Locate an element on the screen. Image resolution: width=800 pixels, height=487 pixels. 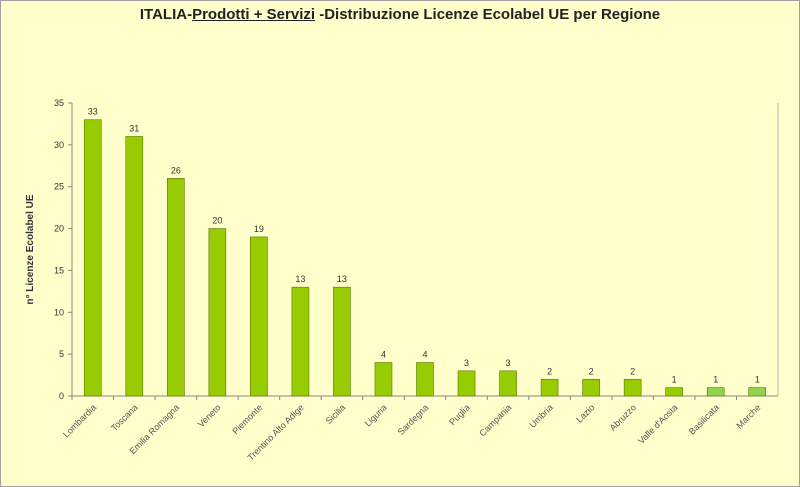
y-tick-label: 30 is located at coordinates (59, 145).